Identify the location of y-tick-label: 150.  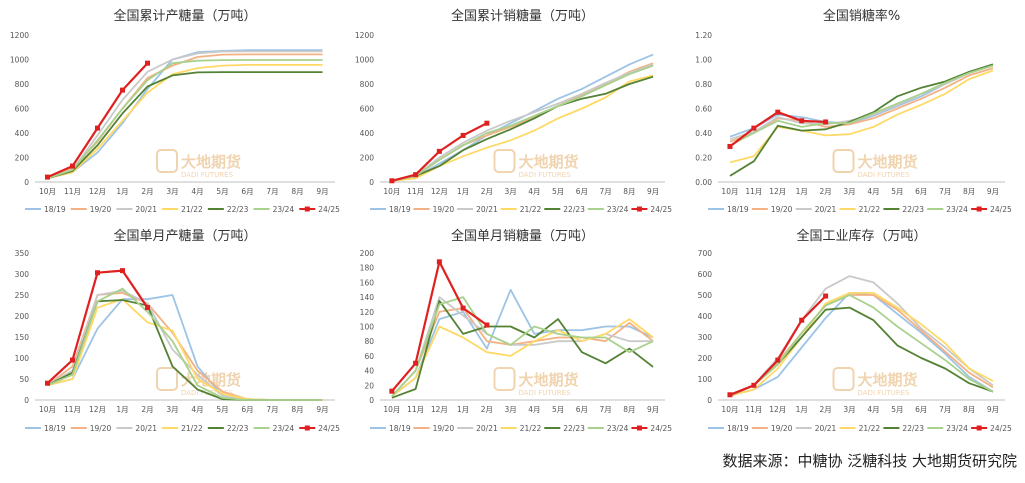
(22, 337).